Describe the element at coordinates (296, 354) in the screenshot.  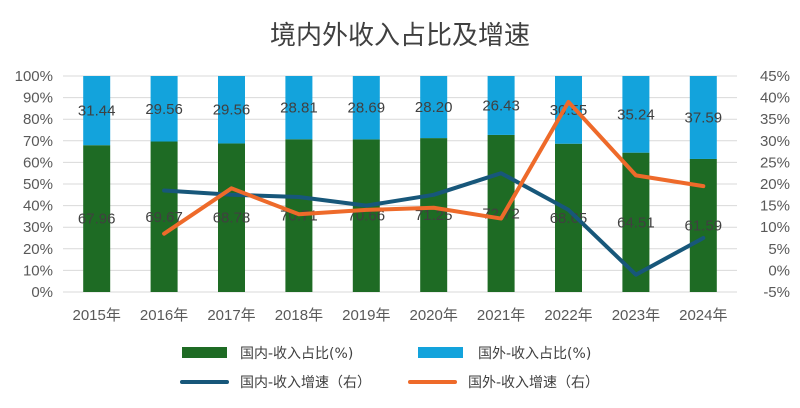
I see `legend-label: 国内-收入占比(%)` at that location.